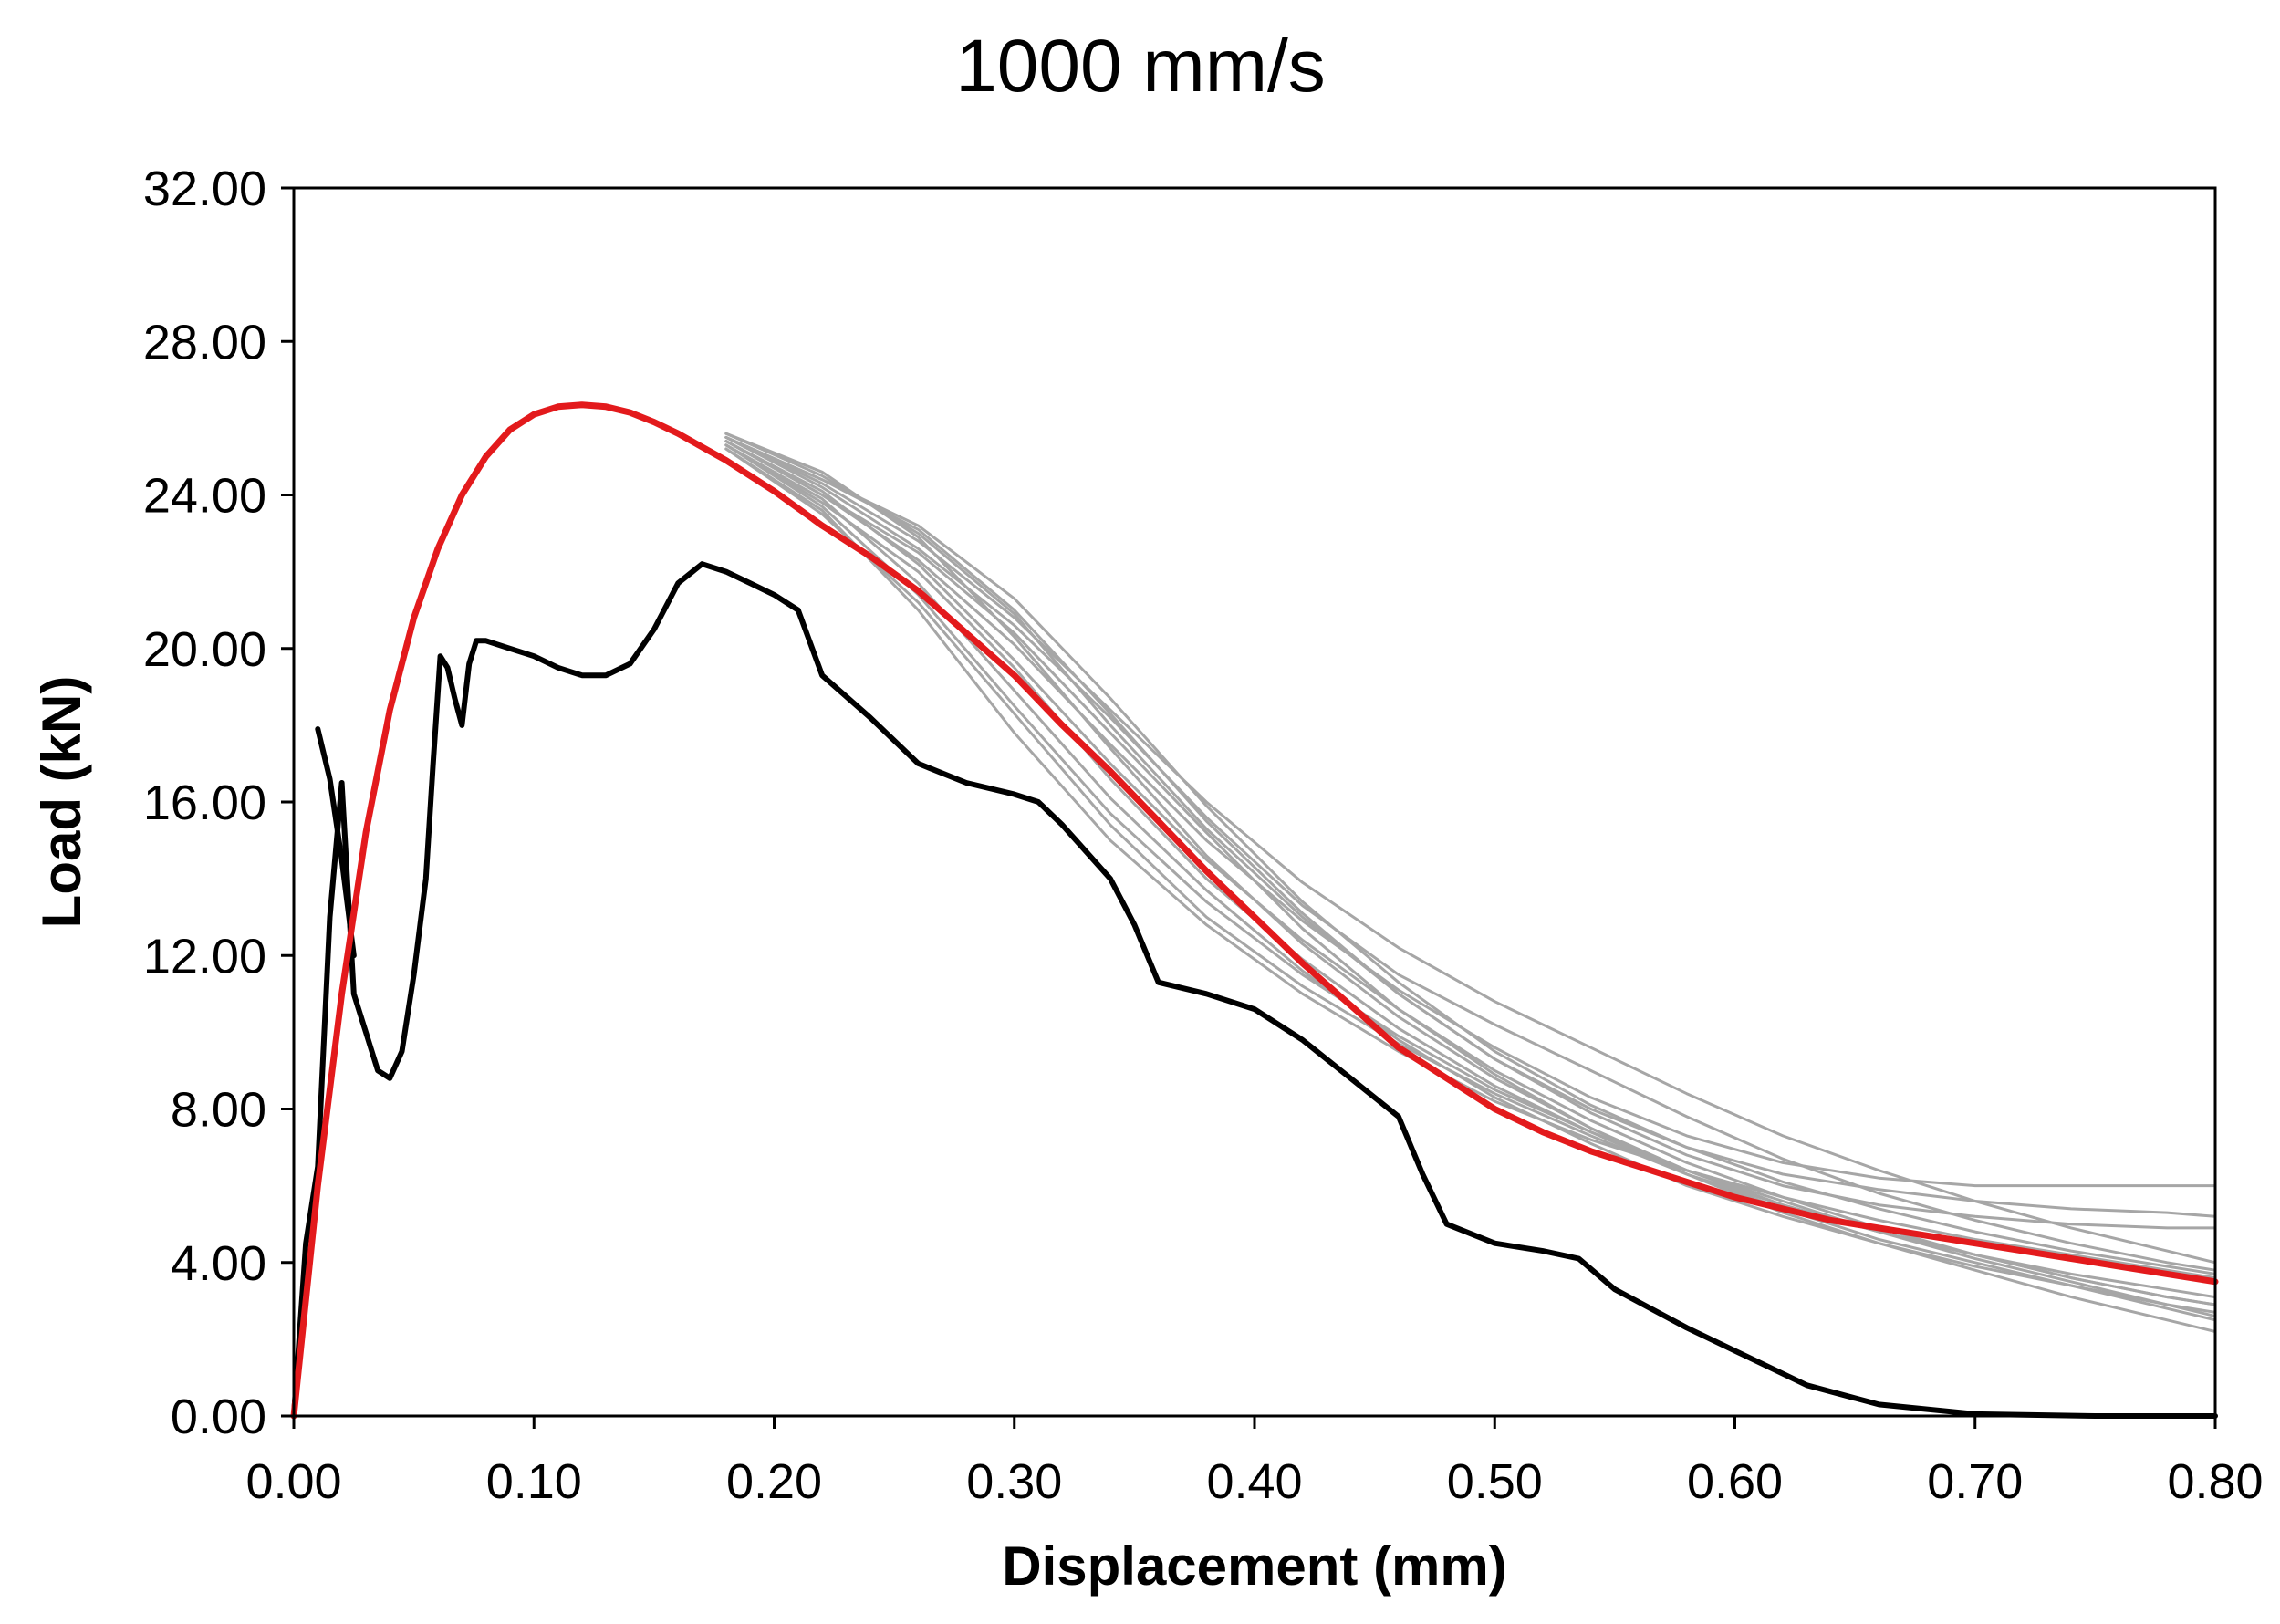  What do you see at coordinates (204, 497) in the screenshot?
I see `y-tick-label: 24.00` at bounding box center [204, 497].